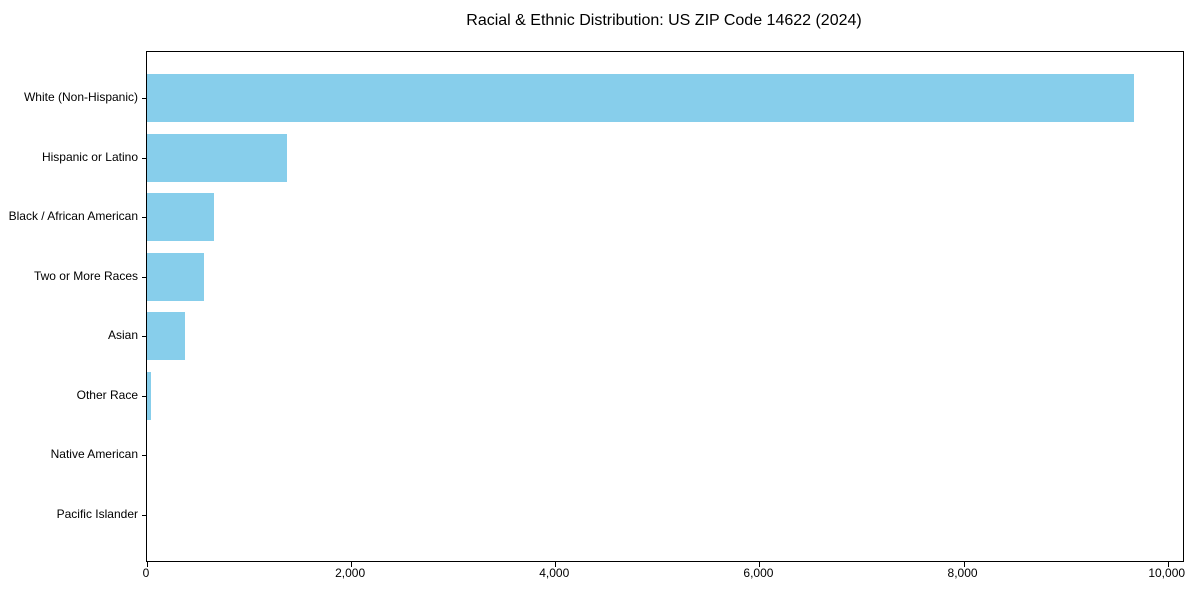  Describe the element at coordinates (122, 335) in the screenshot. I see `y-tick-label: Asian` at that location.